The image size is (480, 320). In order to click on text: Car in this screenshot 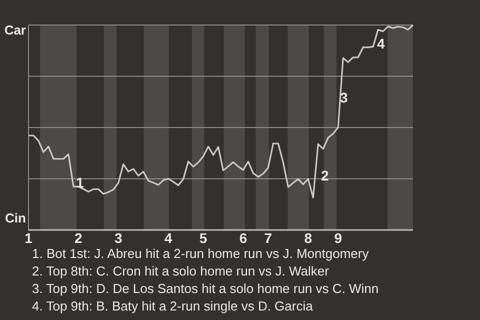, I will do `click(15, 30)`.